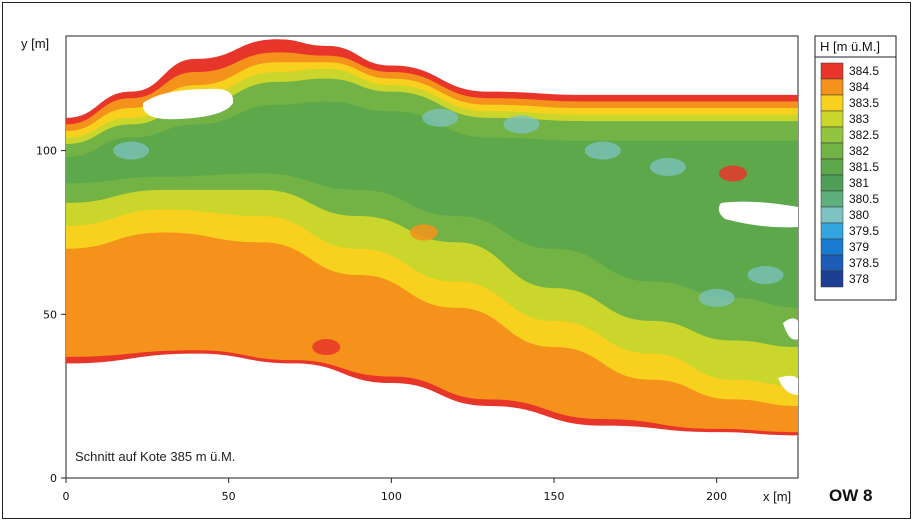 This screenshot has height=523, width=915. I want to click on section-annotation: Schnitt auf Kote 385 m ü.M., so click(155, 456).